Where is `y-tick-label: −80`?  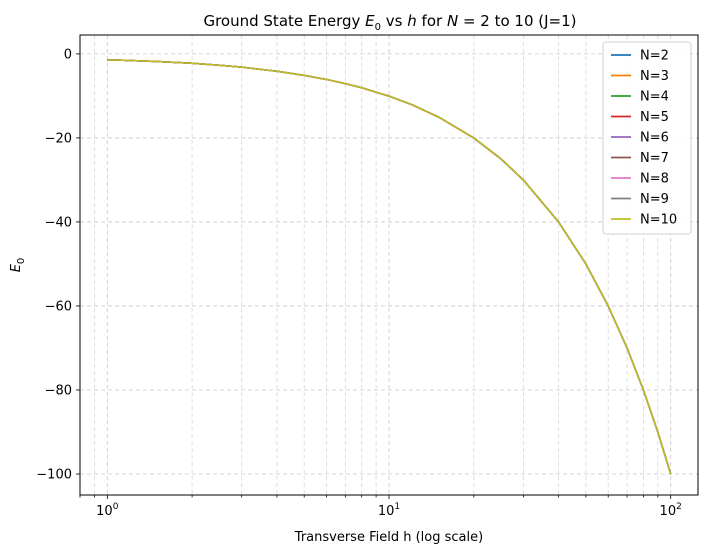 y-tick-label: −80 is located at coordinates (58, 390).